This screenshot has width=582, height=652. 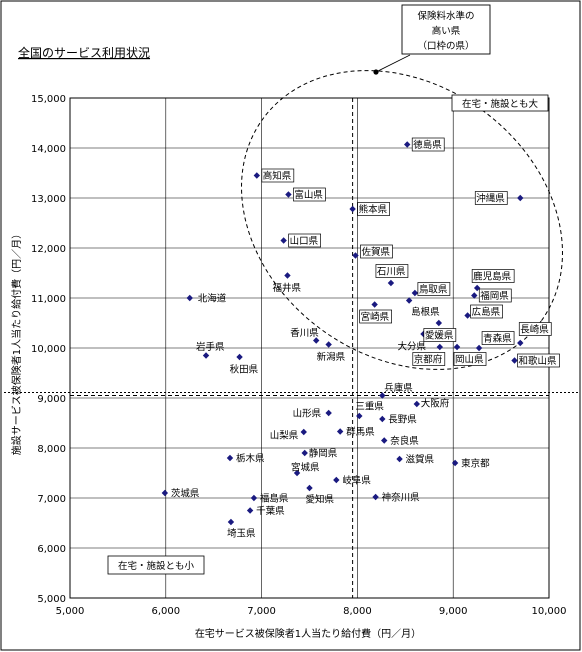 What do you see at coordinates (277, 176) in the screenshot?
I see `point-label: 高知県` at bounding box center [277, 176].